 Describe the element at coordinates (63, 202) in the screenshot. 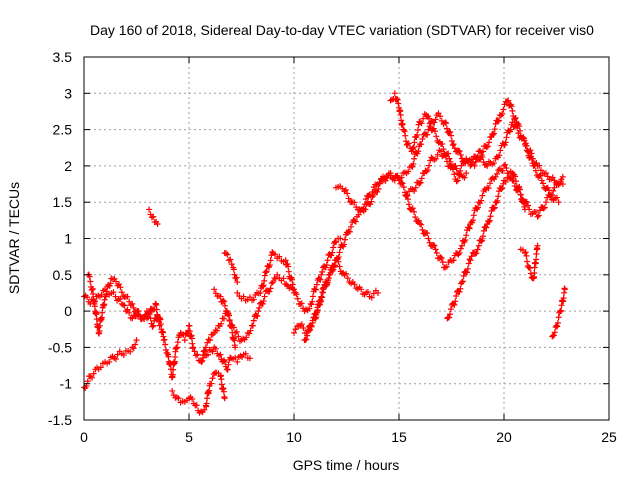

I see `y-tick-label: 1.5` at that location.